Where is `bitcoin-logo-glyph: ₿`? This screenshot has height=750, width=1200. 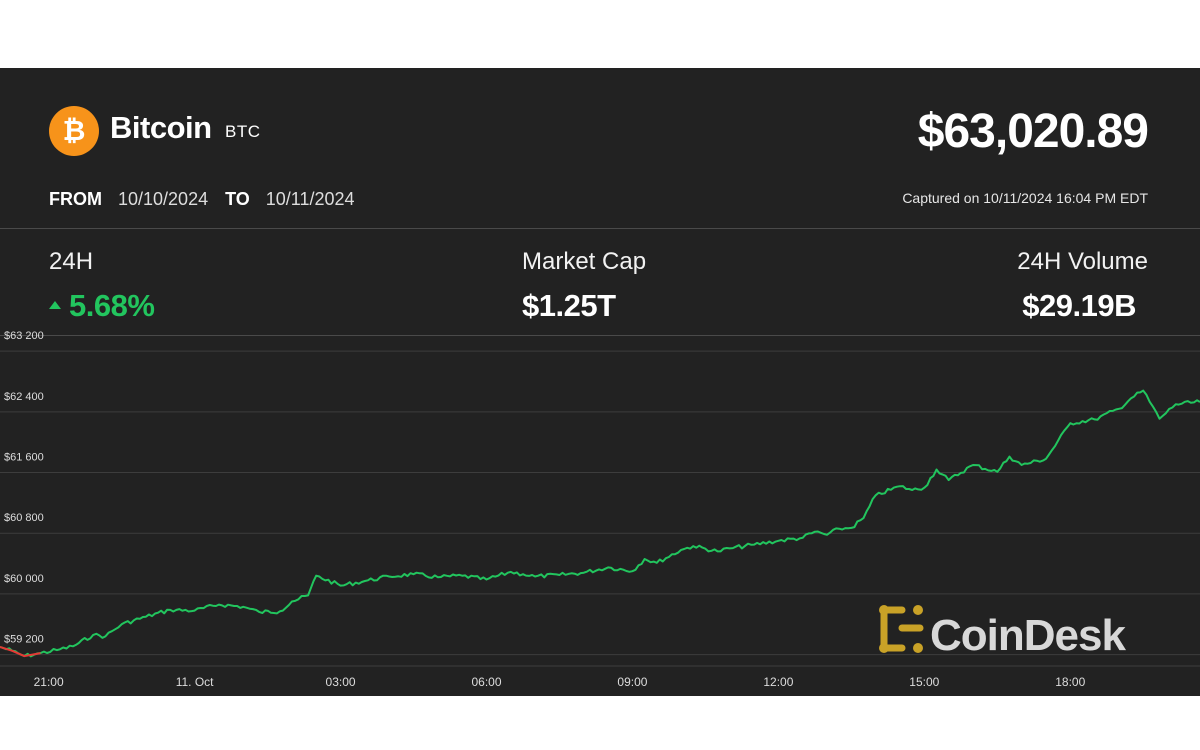 bitcoin-logo-glyph: ₿ is located at coordinates (74, 130).